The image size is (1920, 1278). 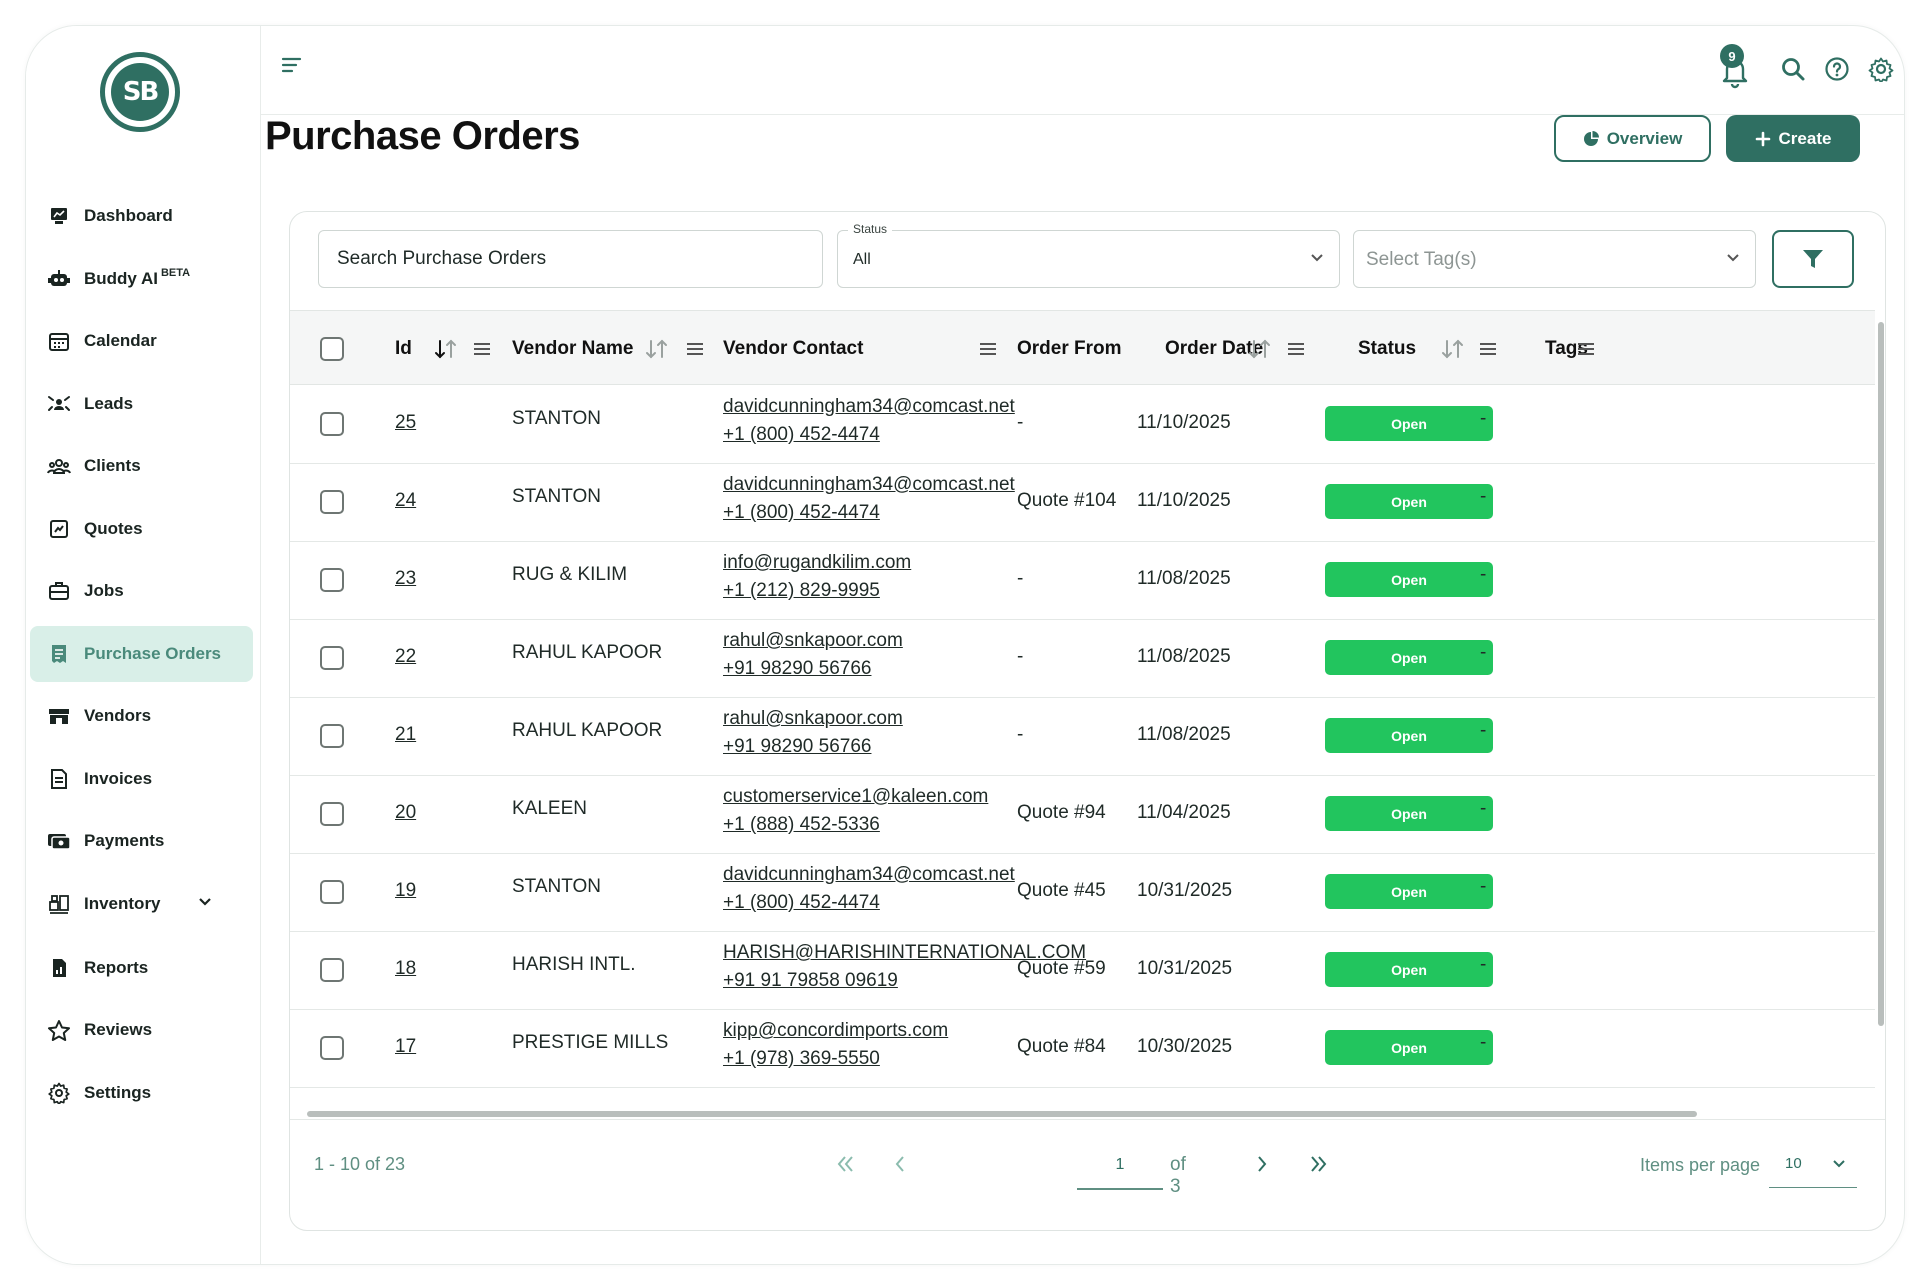 I want to click on items-per-page-select: 10, so click(x=1813, y=1164).